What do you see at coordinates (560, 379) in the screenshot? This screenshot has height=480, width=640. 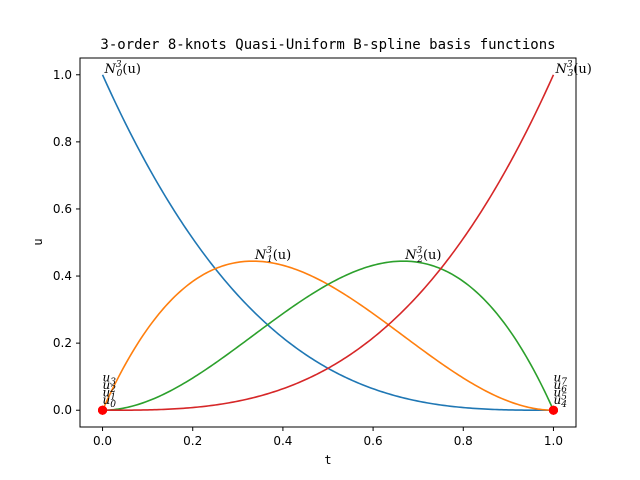 I see `knot-label: u7` at bounding box center [560, 379].